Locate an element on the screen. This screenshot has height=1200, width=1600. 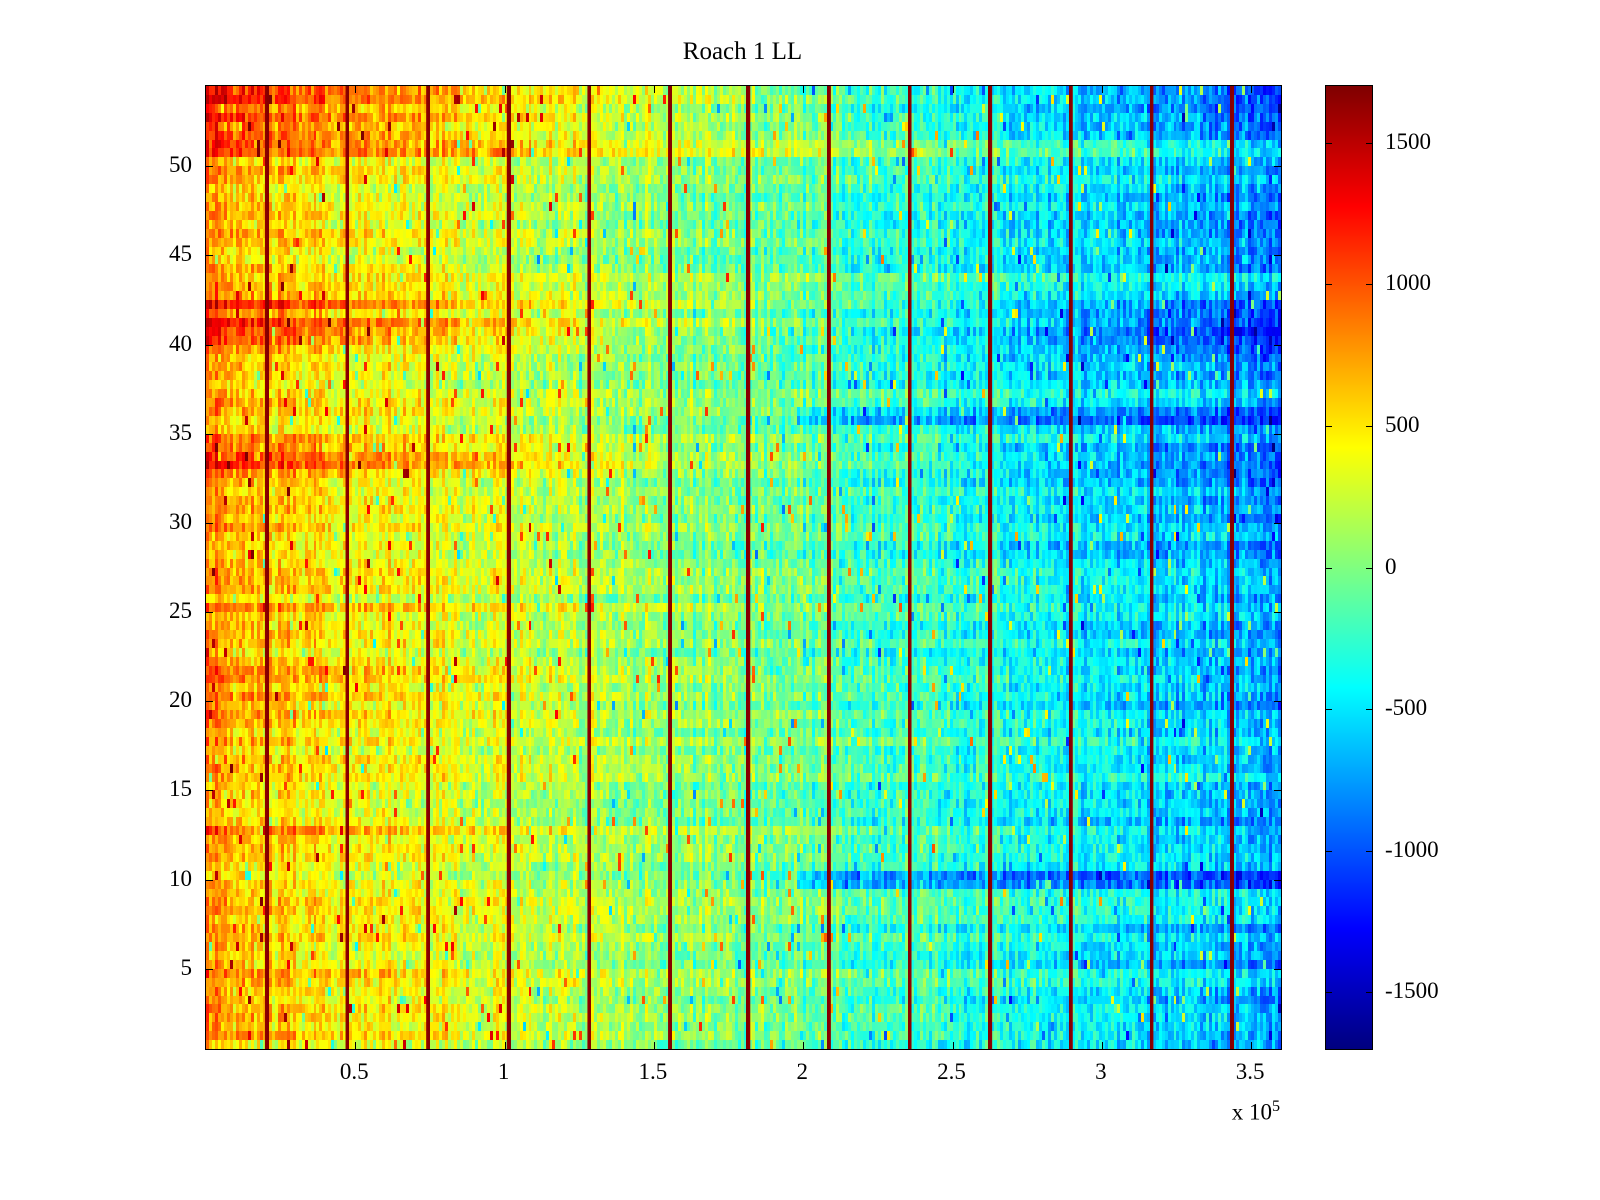
x-tick-label: 0.5 is located at coordinates (354, 1071).